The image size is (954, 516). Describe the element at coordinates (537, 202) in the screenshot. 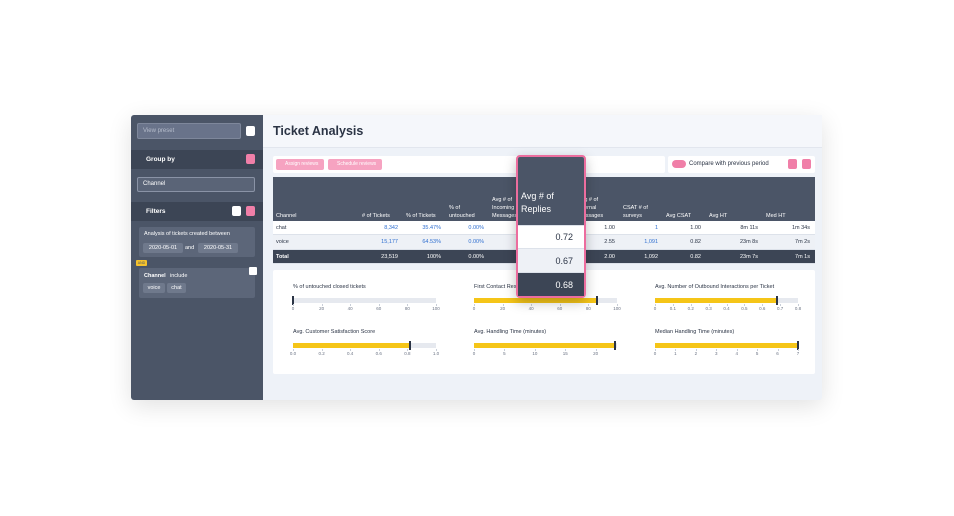

I see `popup-header-text: Avg # of Replies` at that location.